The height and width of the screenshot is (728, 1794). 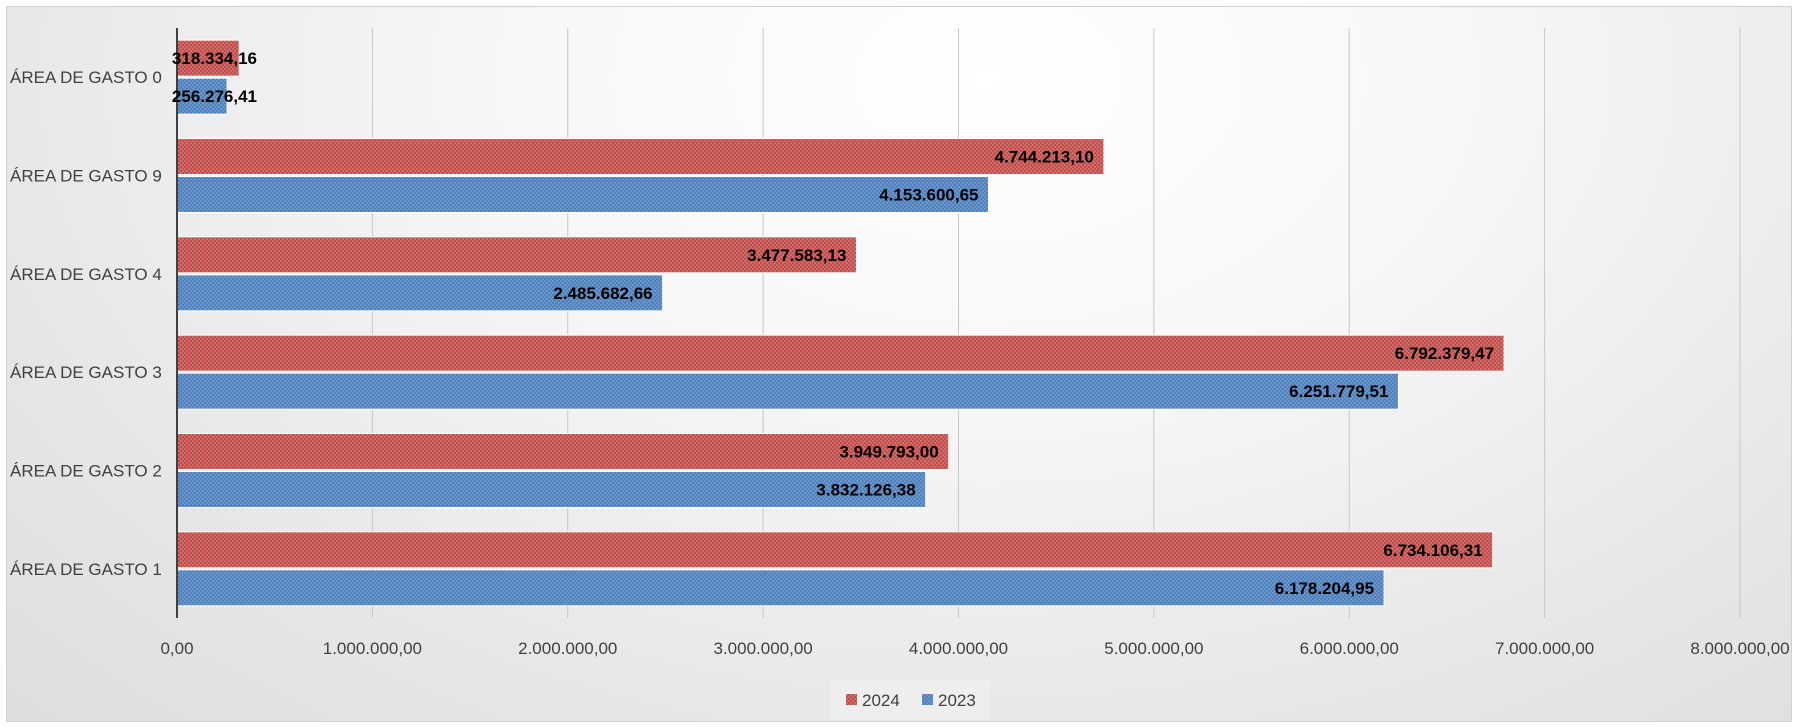 What do you see at coordinates (1153, 648) in the screenshot?
I see `x-tick-label: 5.000.000,00` at bounding box center [1153, 648].